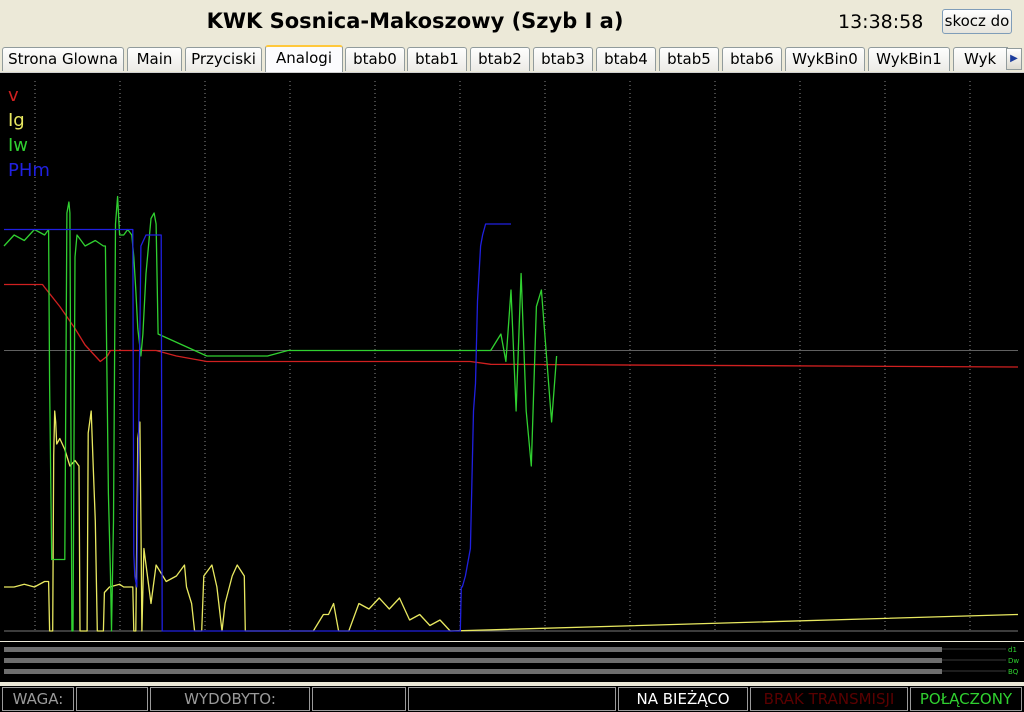  Describe the element at coordinates (29, 133) in the screenshot. I see `chart-legend: v Ig Iw PHm` at that location.